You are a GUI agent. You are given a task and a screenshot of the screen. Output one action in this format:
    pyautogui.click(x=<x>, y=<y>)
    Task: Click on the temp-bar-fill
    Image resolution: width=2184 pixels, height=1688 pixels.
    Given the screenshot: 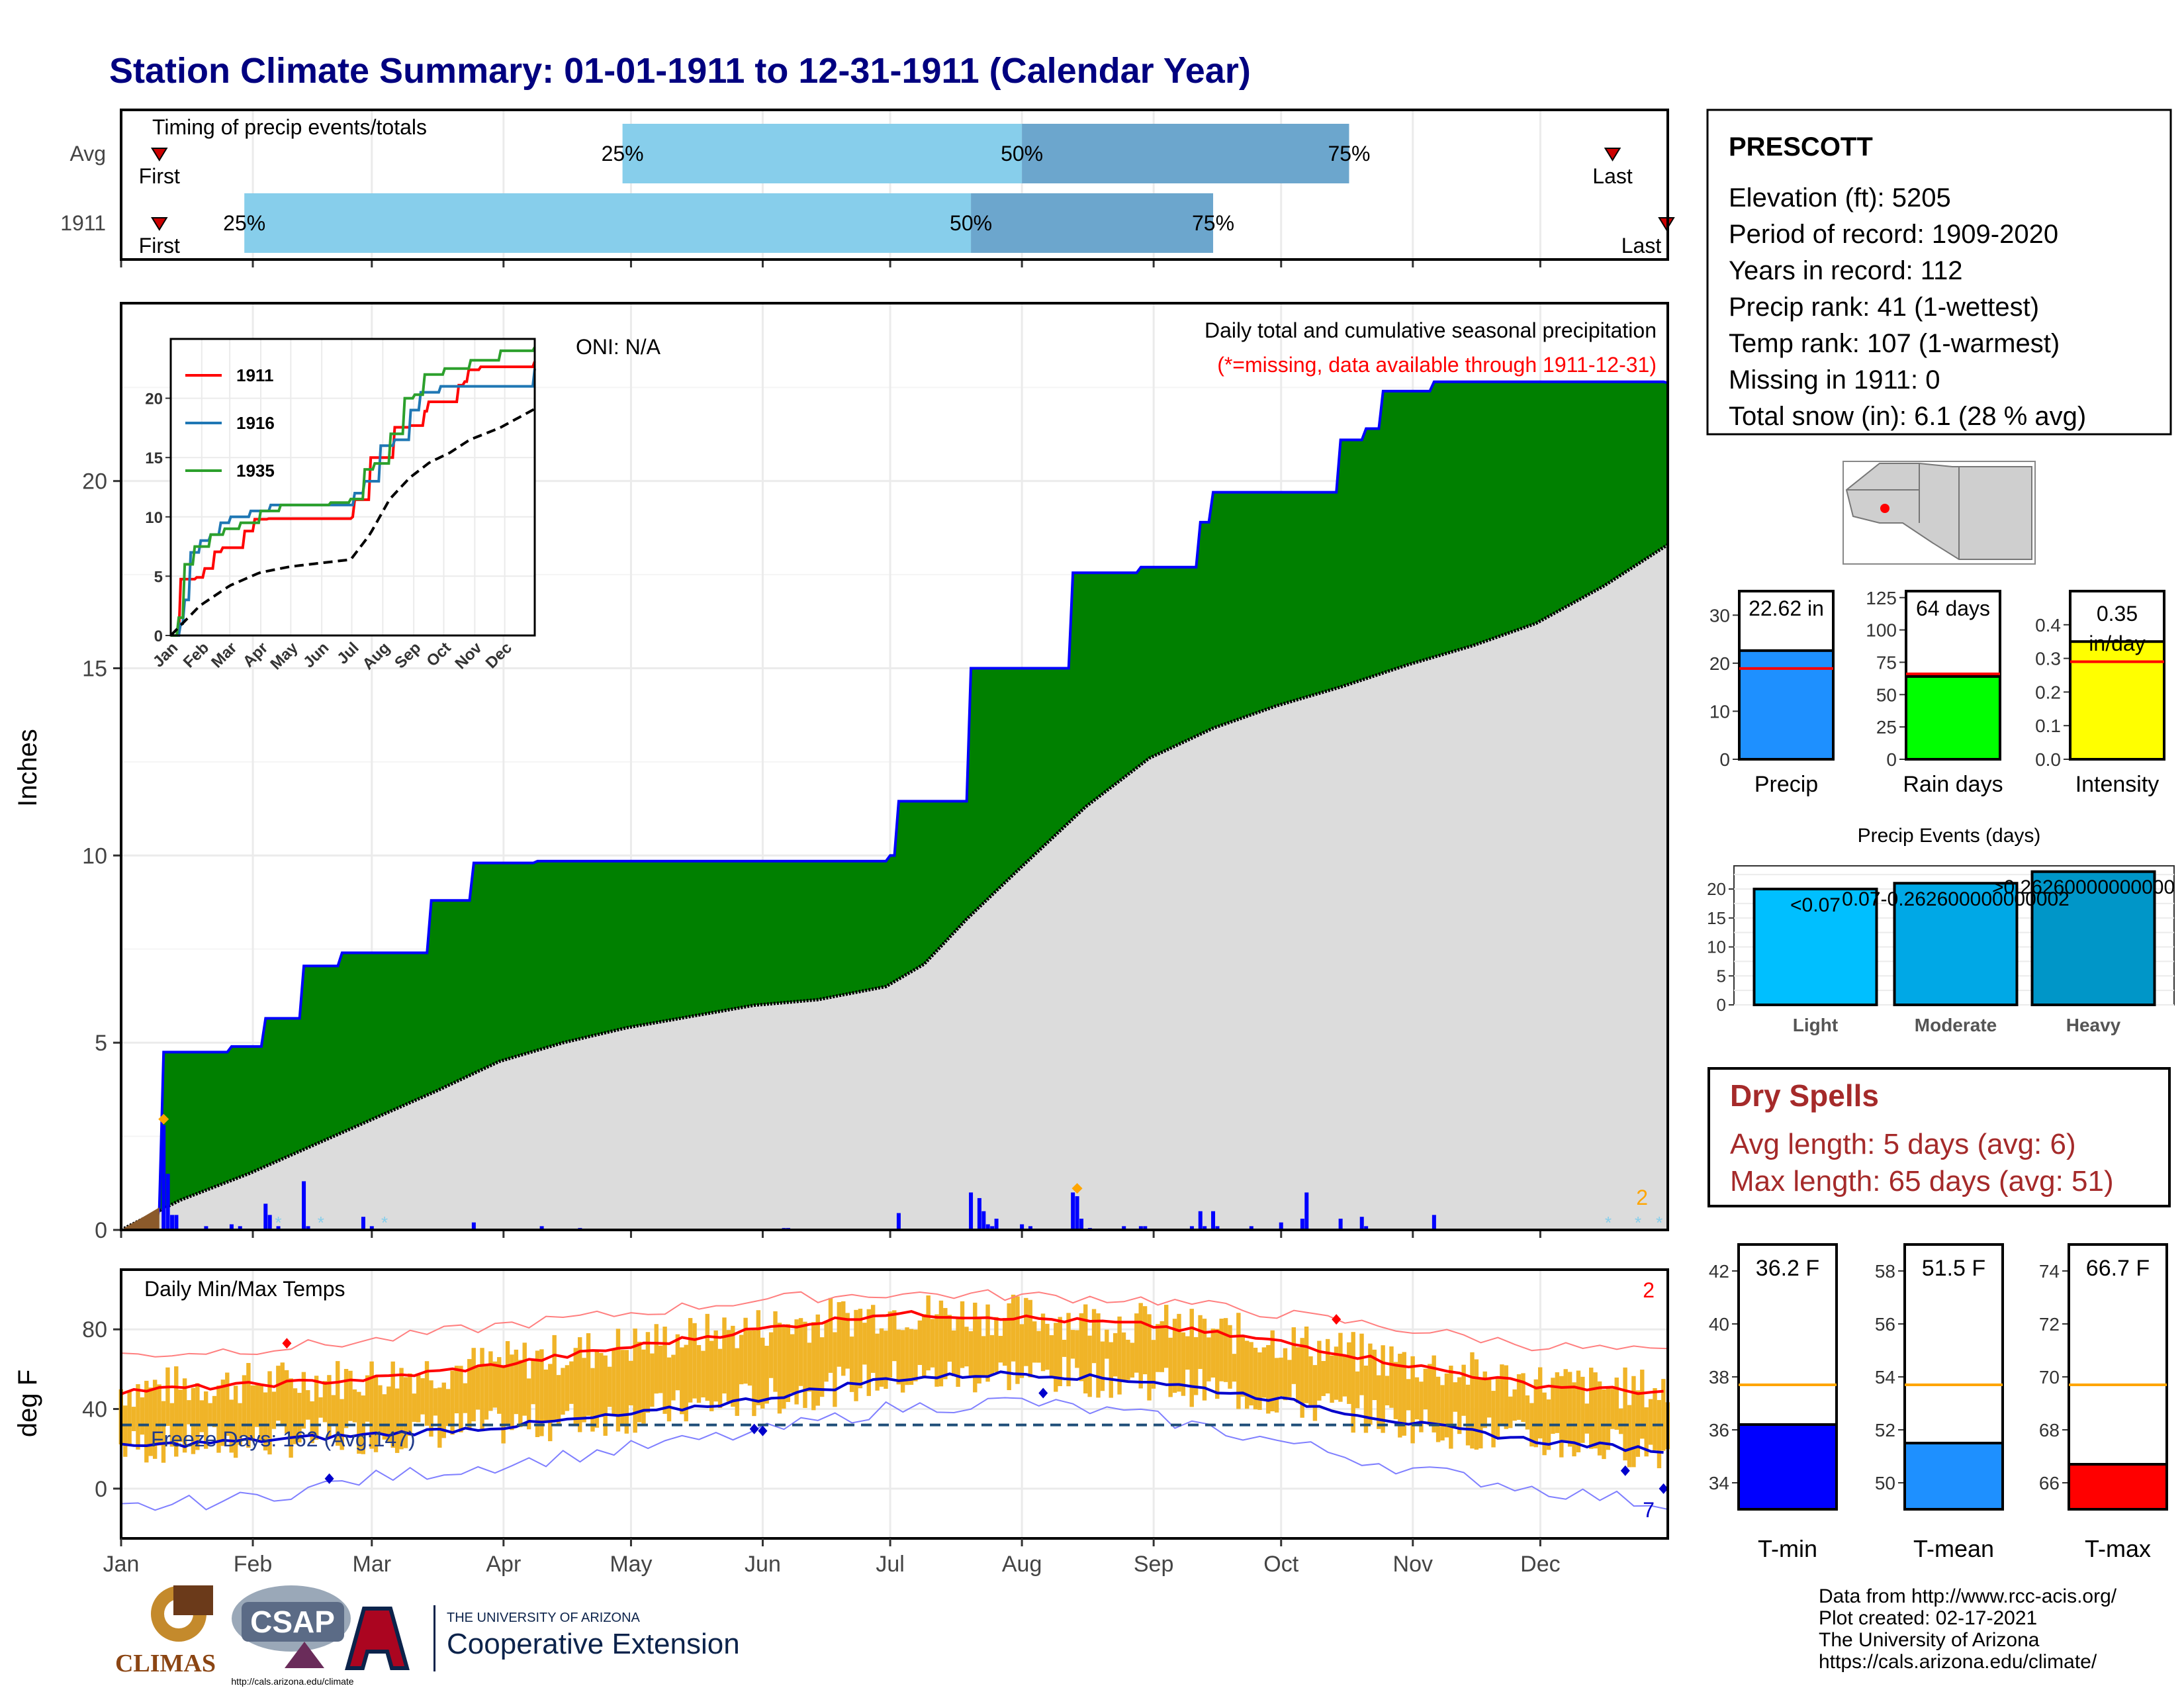 What is the action you would take?
    pyautogui.click(x=1954, y=1477)
    